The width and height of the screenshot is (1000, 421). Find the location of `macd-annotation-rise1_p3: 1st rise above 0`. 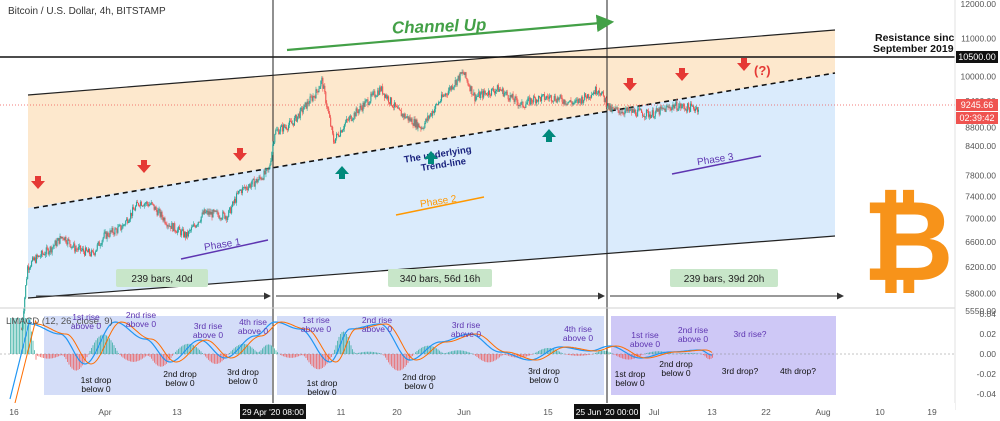

macd-annotation-rise1_p3: 1st rise above 0 is located at coordinates (645, 339).